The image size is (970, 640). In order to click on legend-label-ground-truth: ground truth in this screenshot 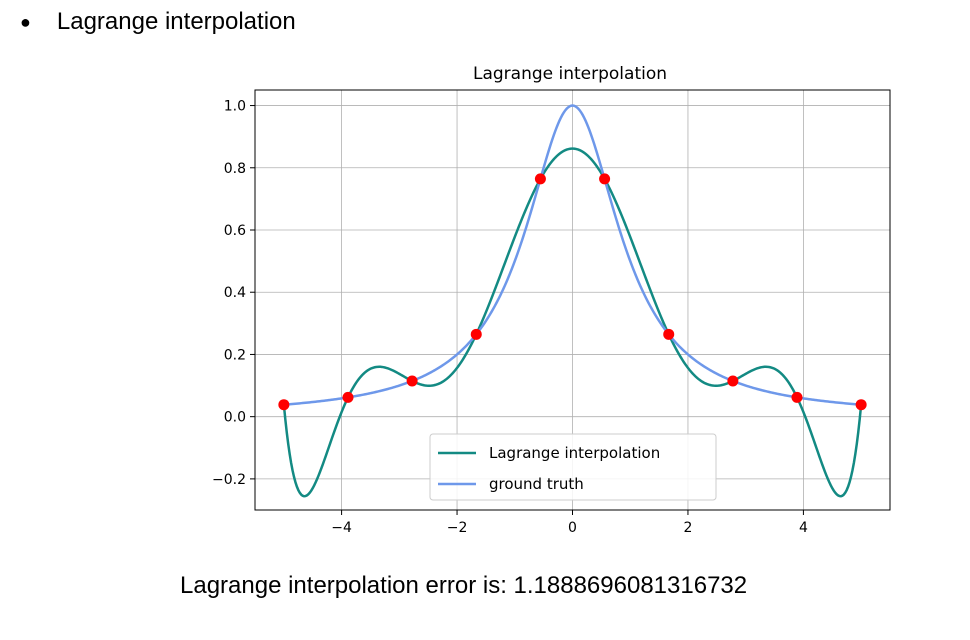, I will do `click(536, 484)`.